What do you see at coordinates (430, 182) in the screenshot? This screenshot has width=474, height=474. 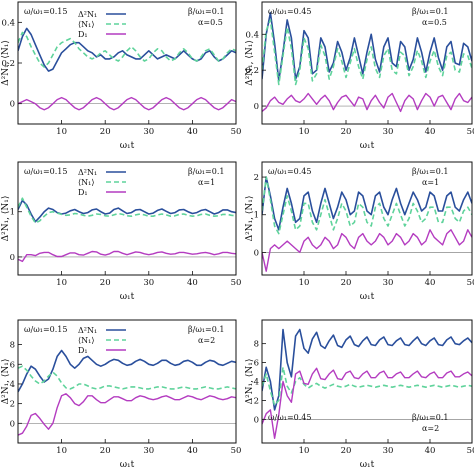 I see `annotation-alpha: α=1` at bounding box center [430, 182].